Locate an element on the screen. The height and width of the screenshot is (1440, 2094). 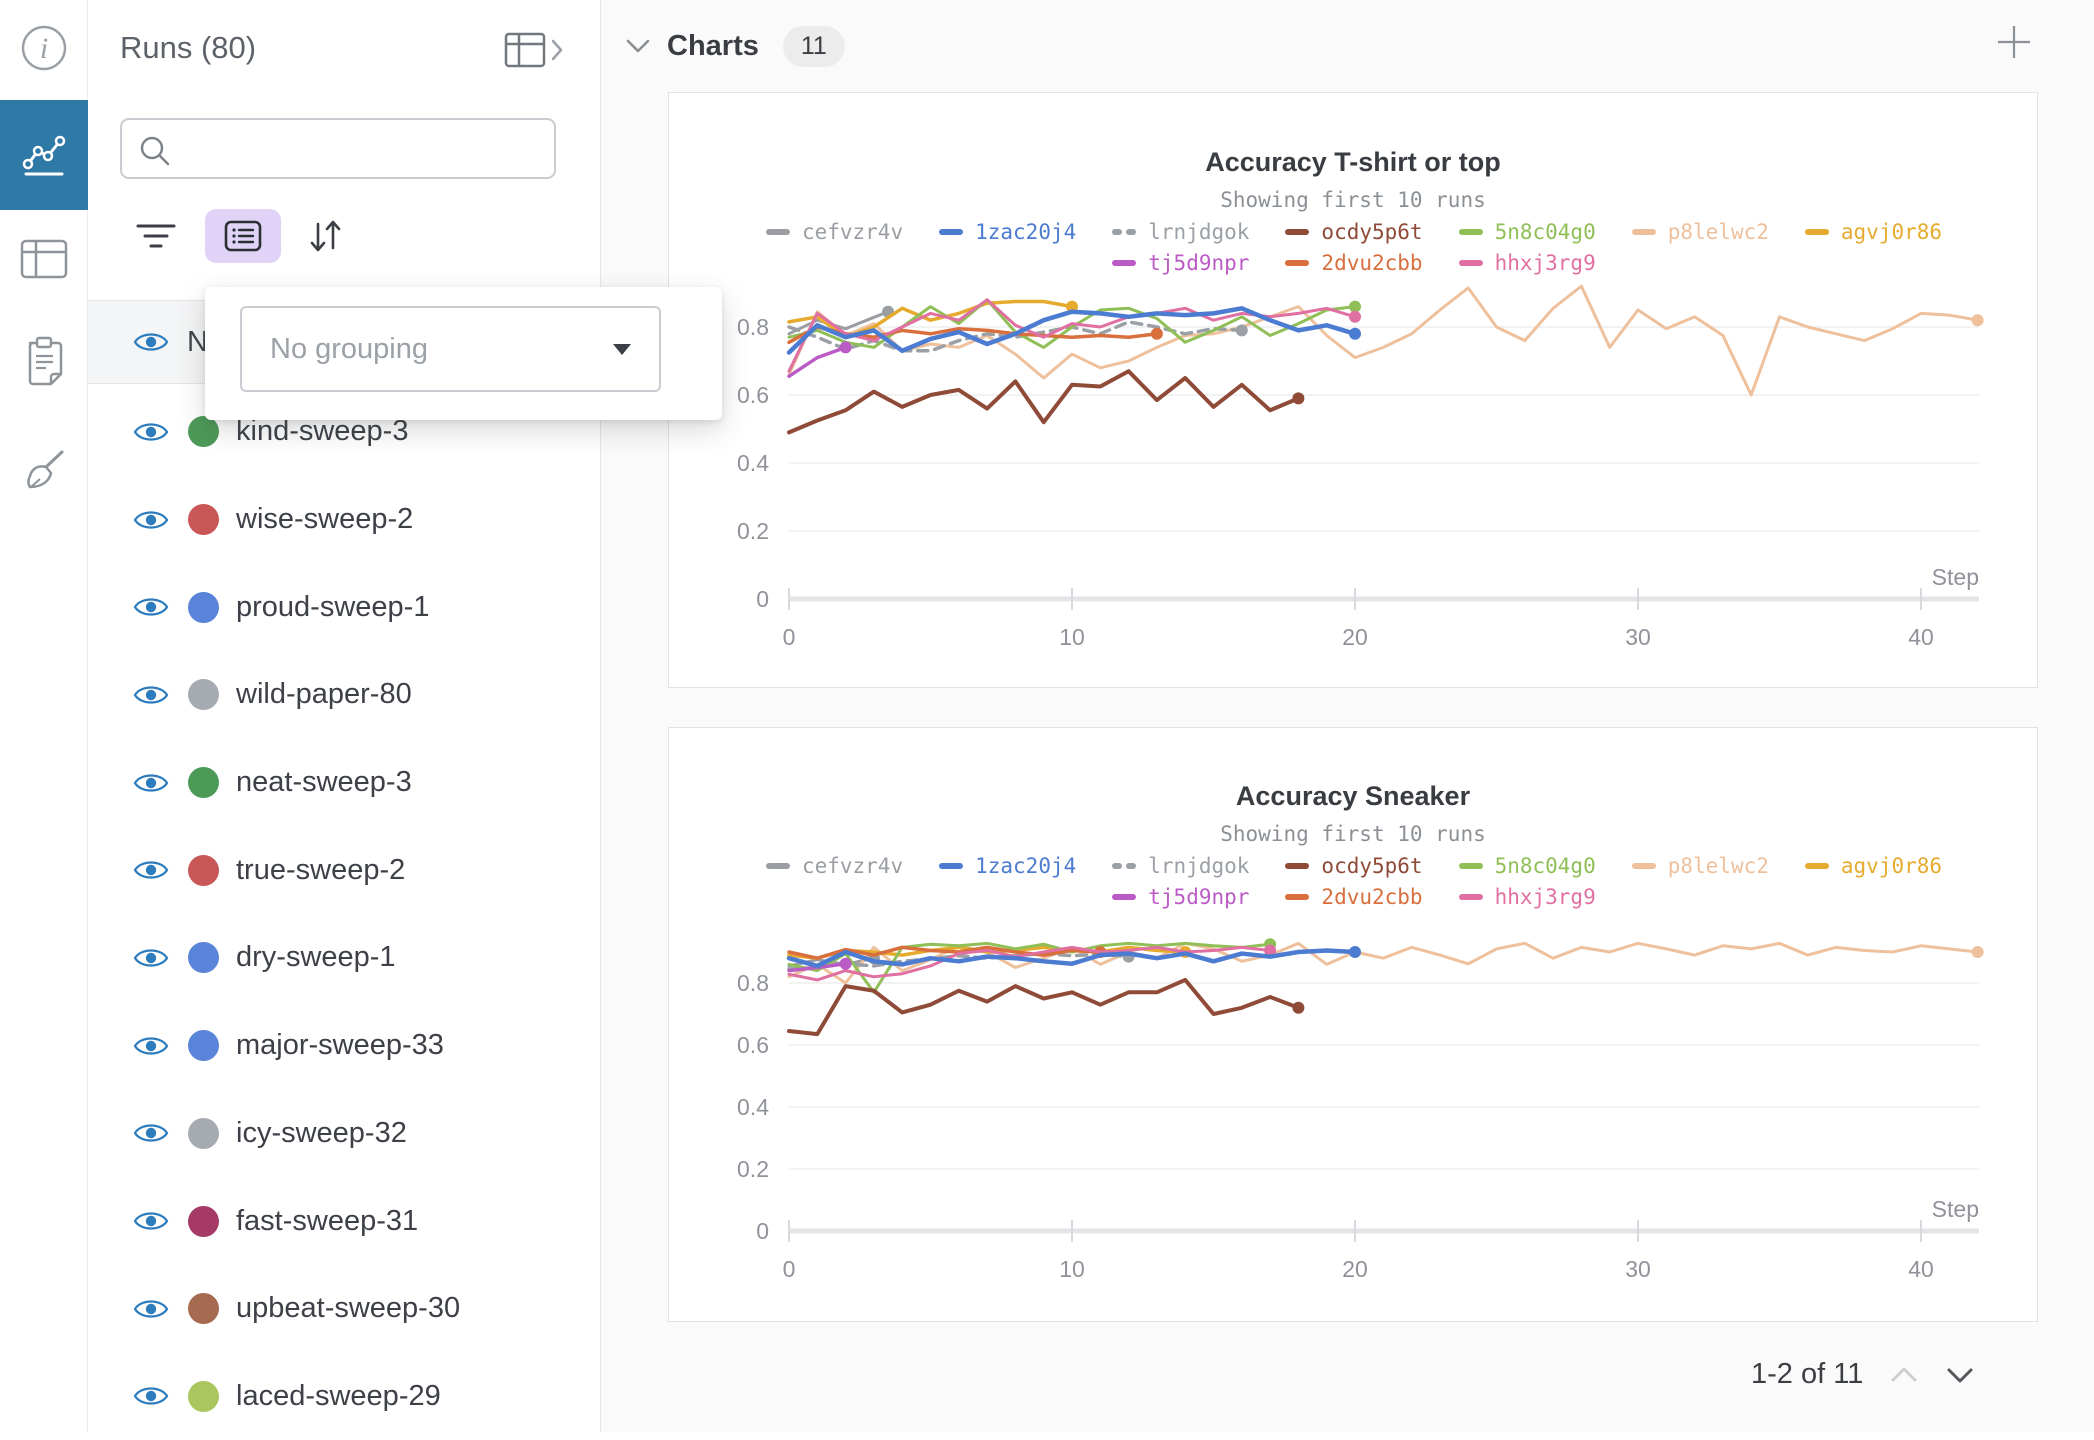
info-icon: i is located at coordinates (44, 48).